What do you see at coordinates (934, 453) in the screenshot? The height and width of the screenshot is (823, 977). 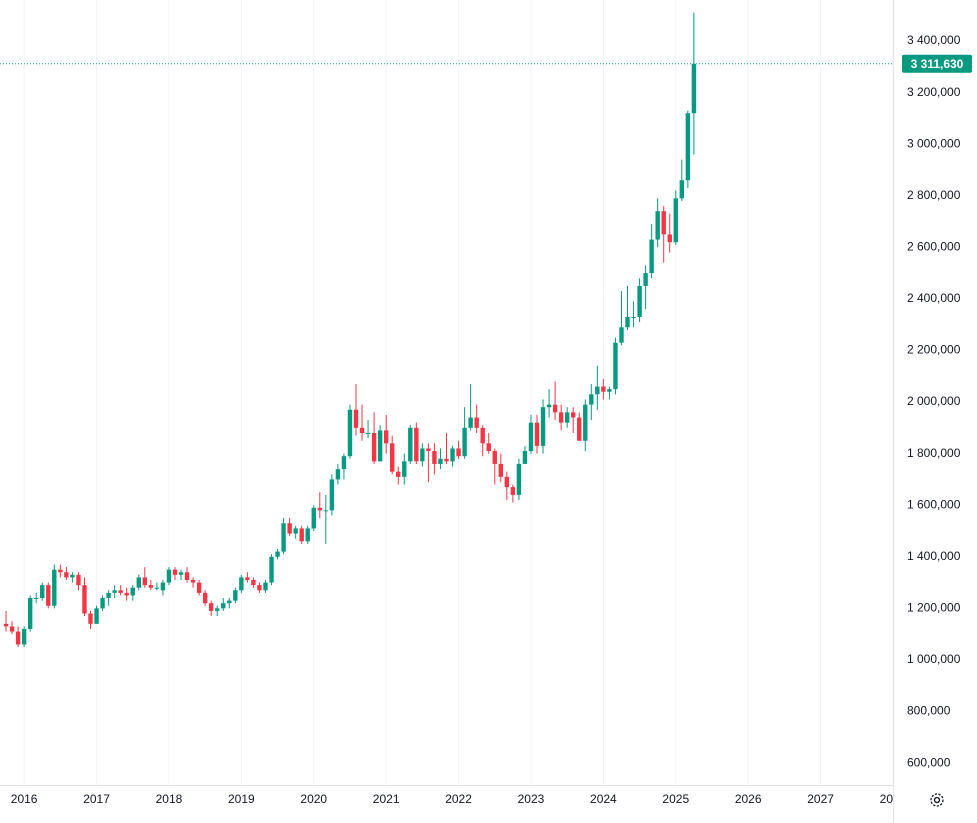 I see `y-tick-label: 1 800,000` at bounding box center [934, 453].